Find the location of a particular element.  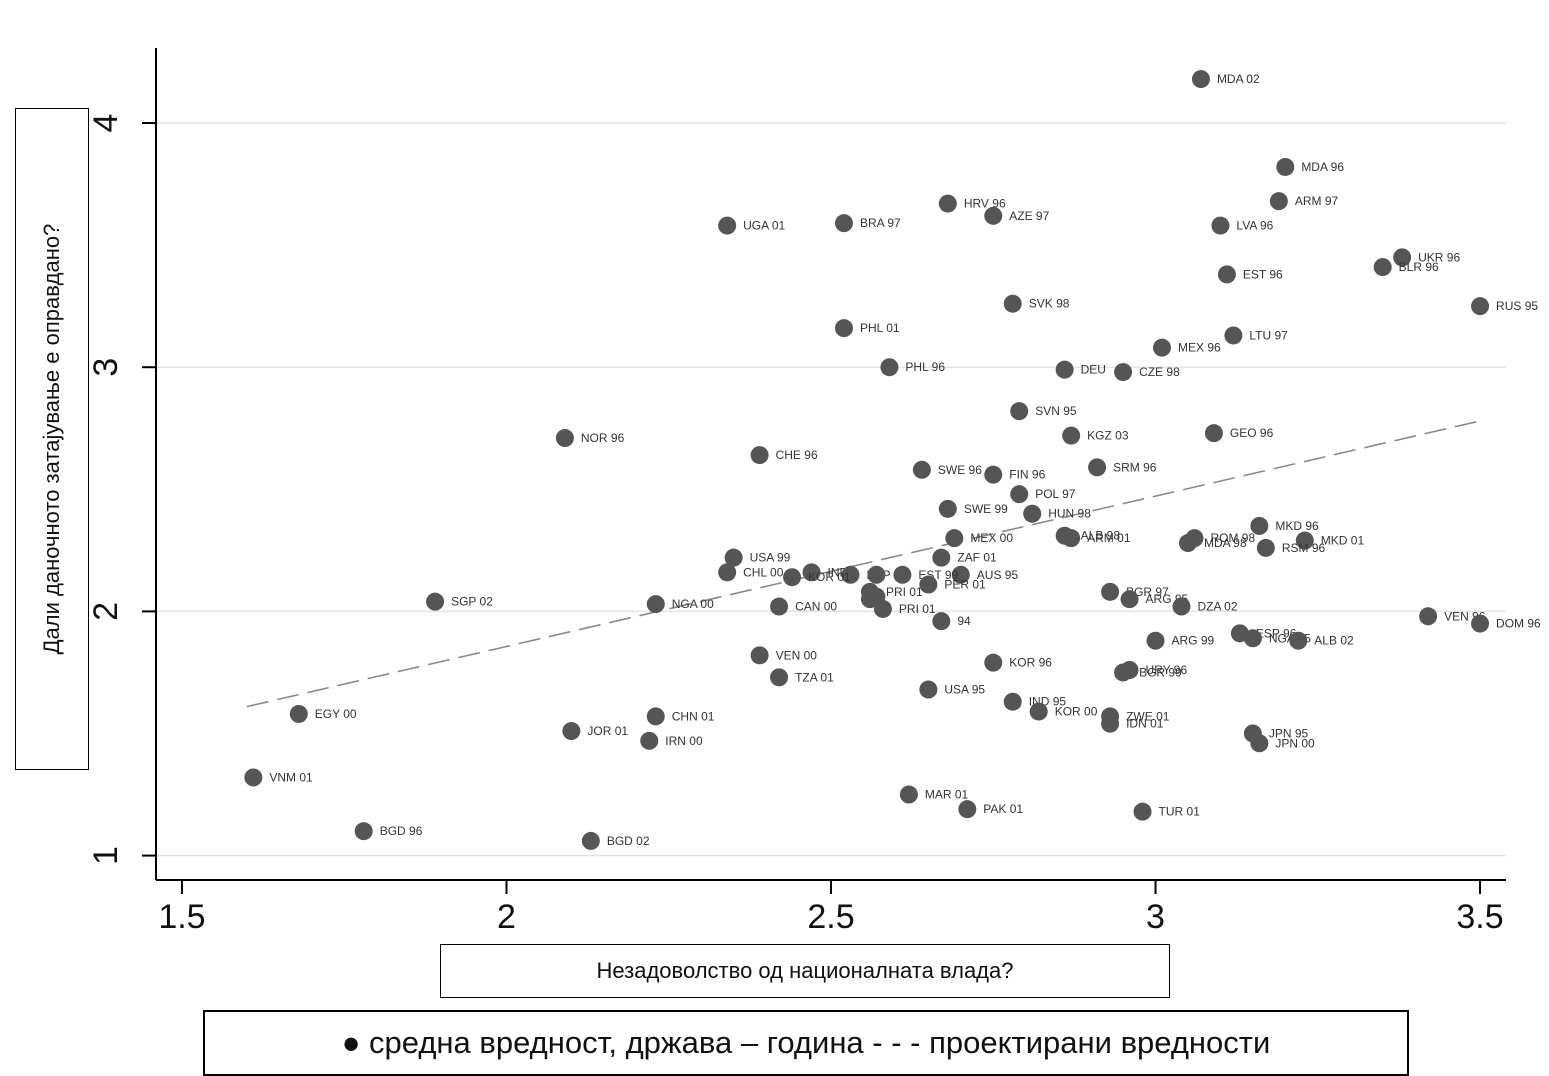

point-label: UGA 01 is located at coordinates (764, 226).